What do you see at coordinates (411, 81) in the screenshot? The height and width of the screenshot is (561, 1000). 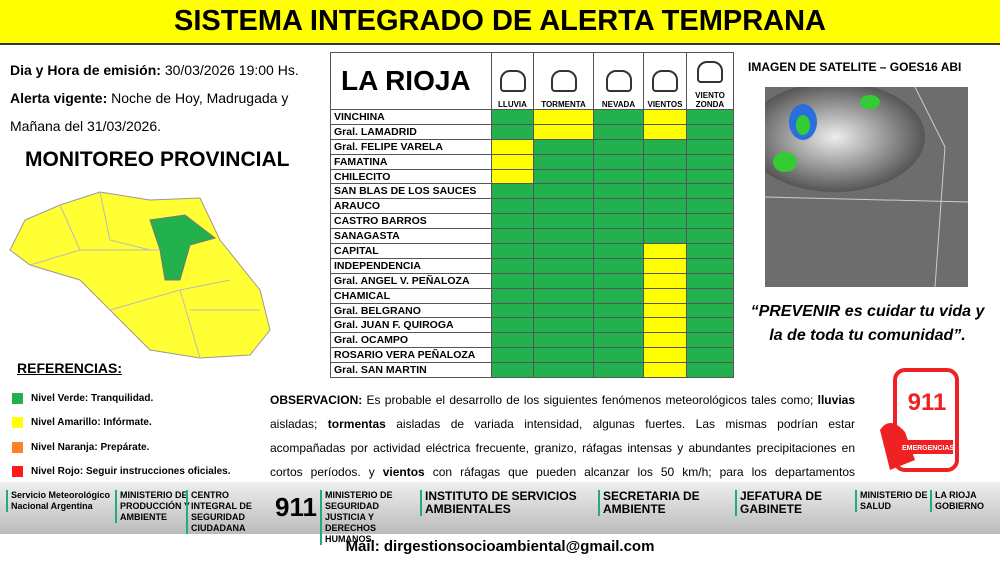 I see `table-title: LA RIOJA` at bounding box center [411, 81].